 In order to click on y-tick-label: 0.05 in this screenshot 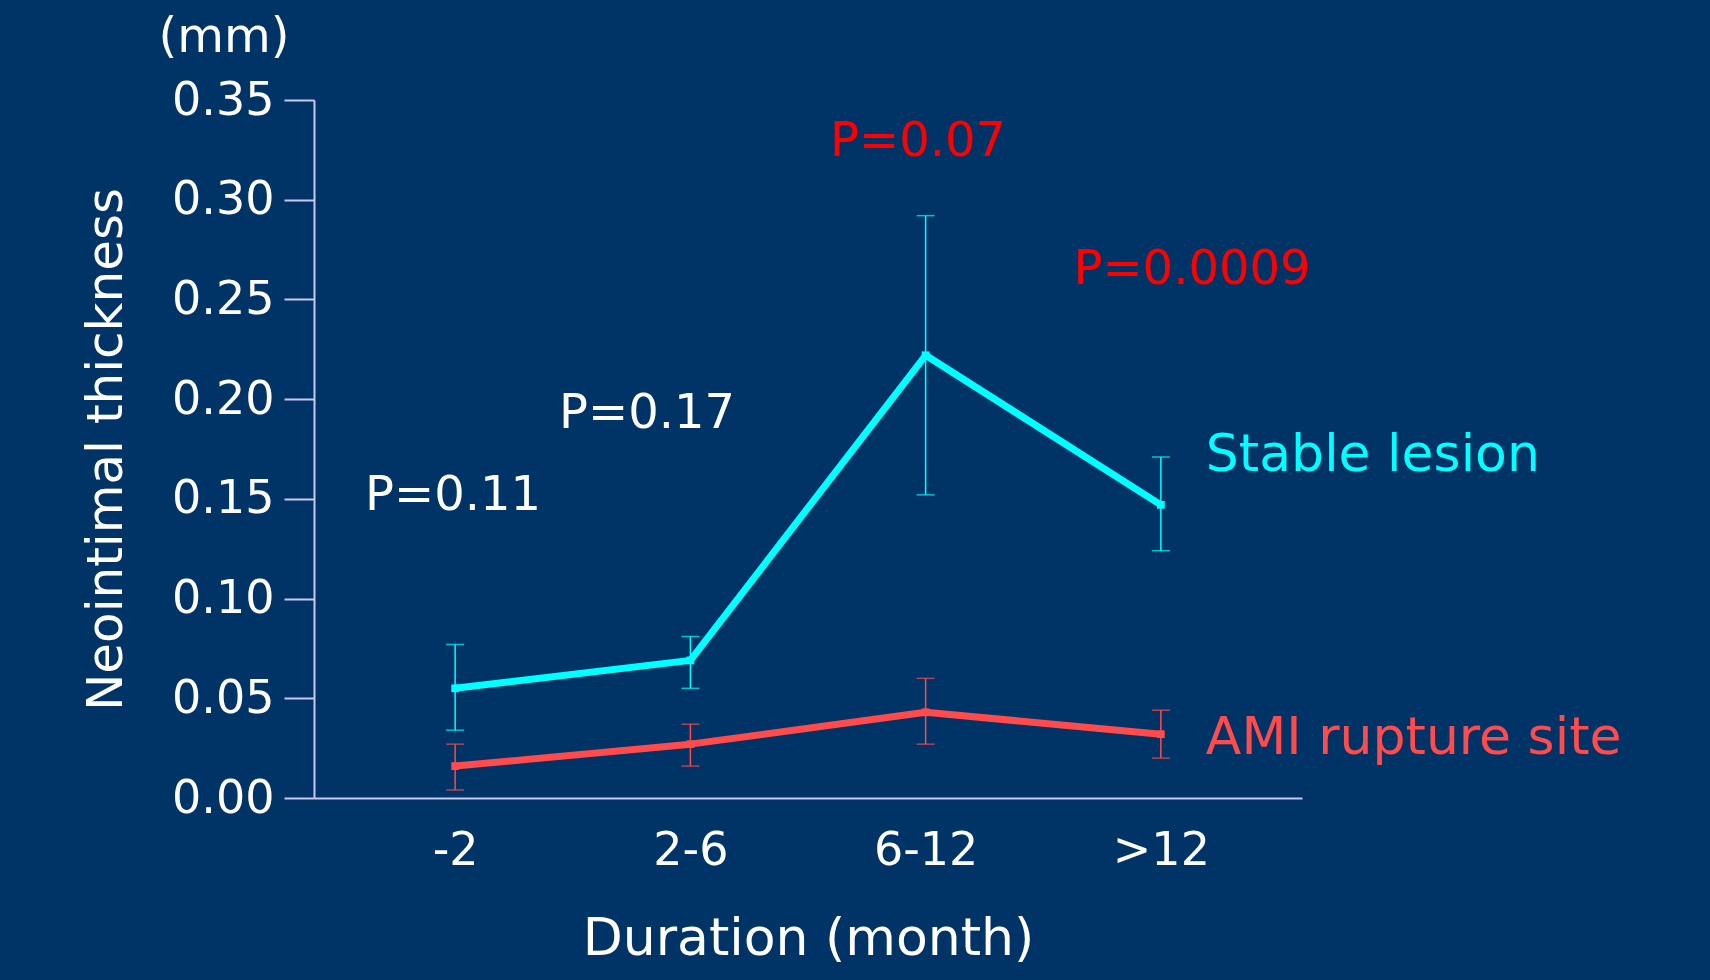, I will do `click(223, 696)`.